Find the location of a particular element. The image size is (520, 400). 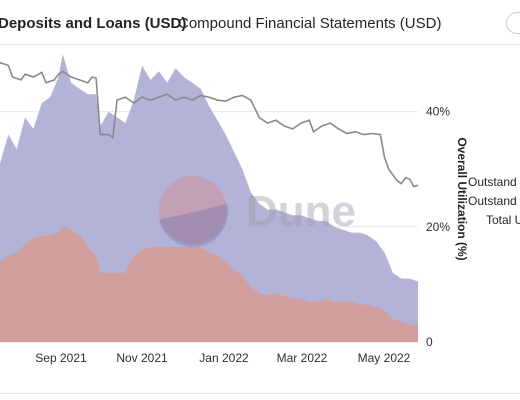

chart-title: Deposits and Loans (USD) is located at coordinates (93, 23).